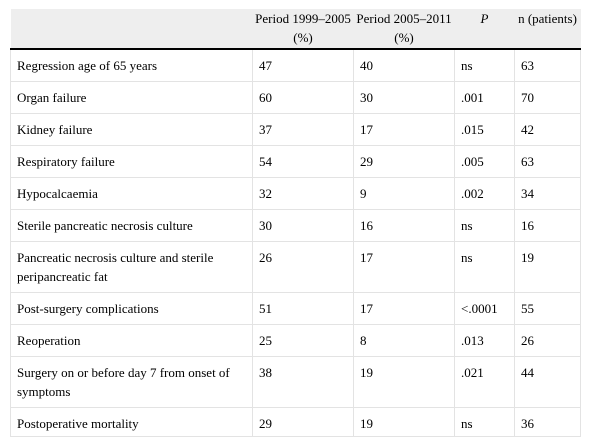 This screenshot has width=590, height=437. Describe the element at coordinates (547, 29) in the screenshot. I see `header-n-patients: n (patients)` at that location.